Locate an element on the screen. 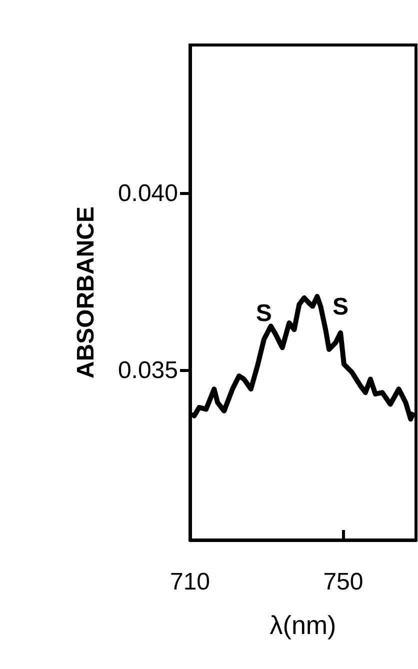 Image resolution: width=418 pixels, height=669 pixels. x-axis-title: λ(nm) is located at coordinates (303, 625).